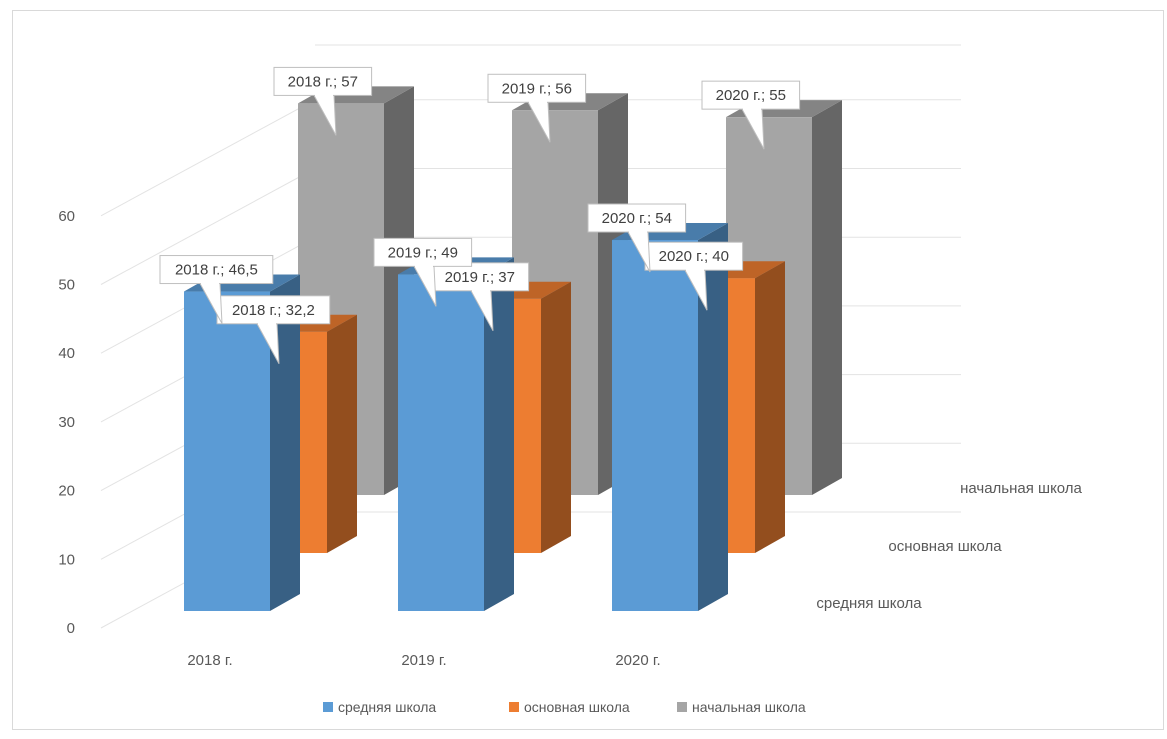 The image size is (1167, 739). Describe the element at coordinates (66, 353) in the screenshot. I see `y-tick-label: 40` at that location.